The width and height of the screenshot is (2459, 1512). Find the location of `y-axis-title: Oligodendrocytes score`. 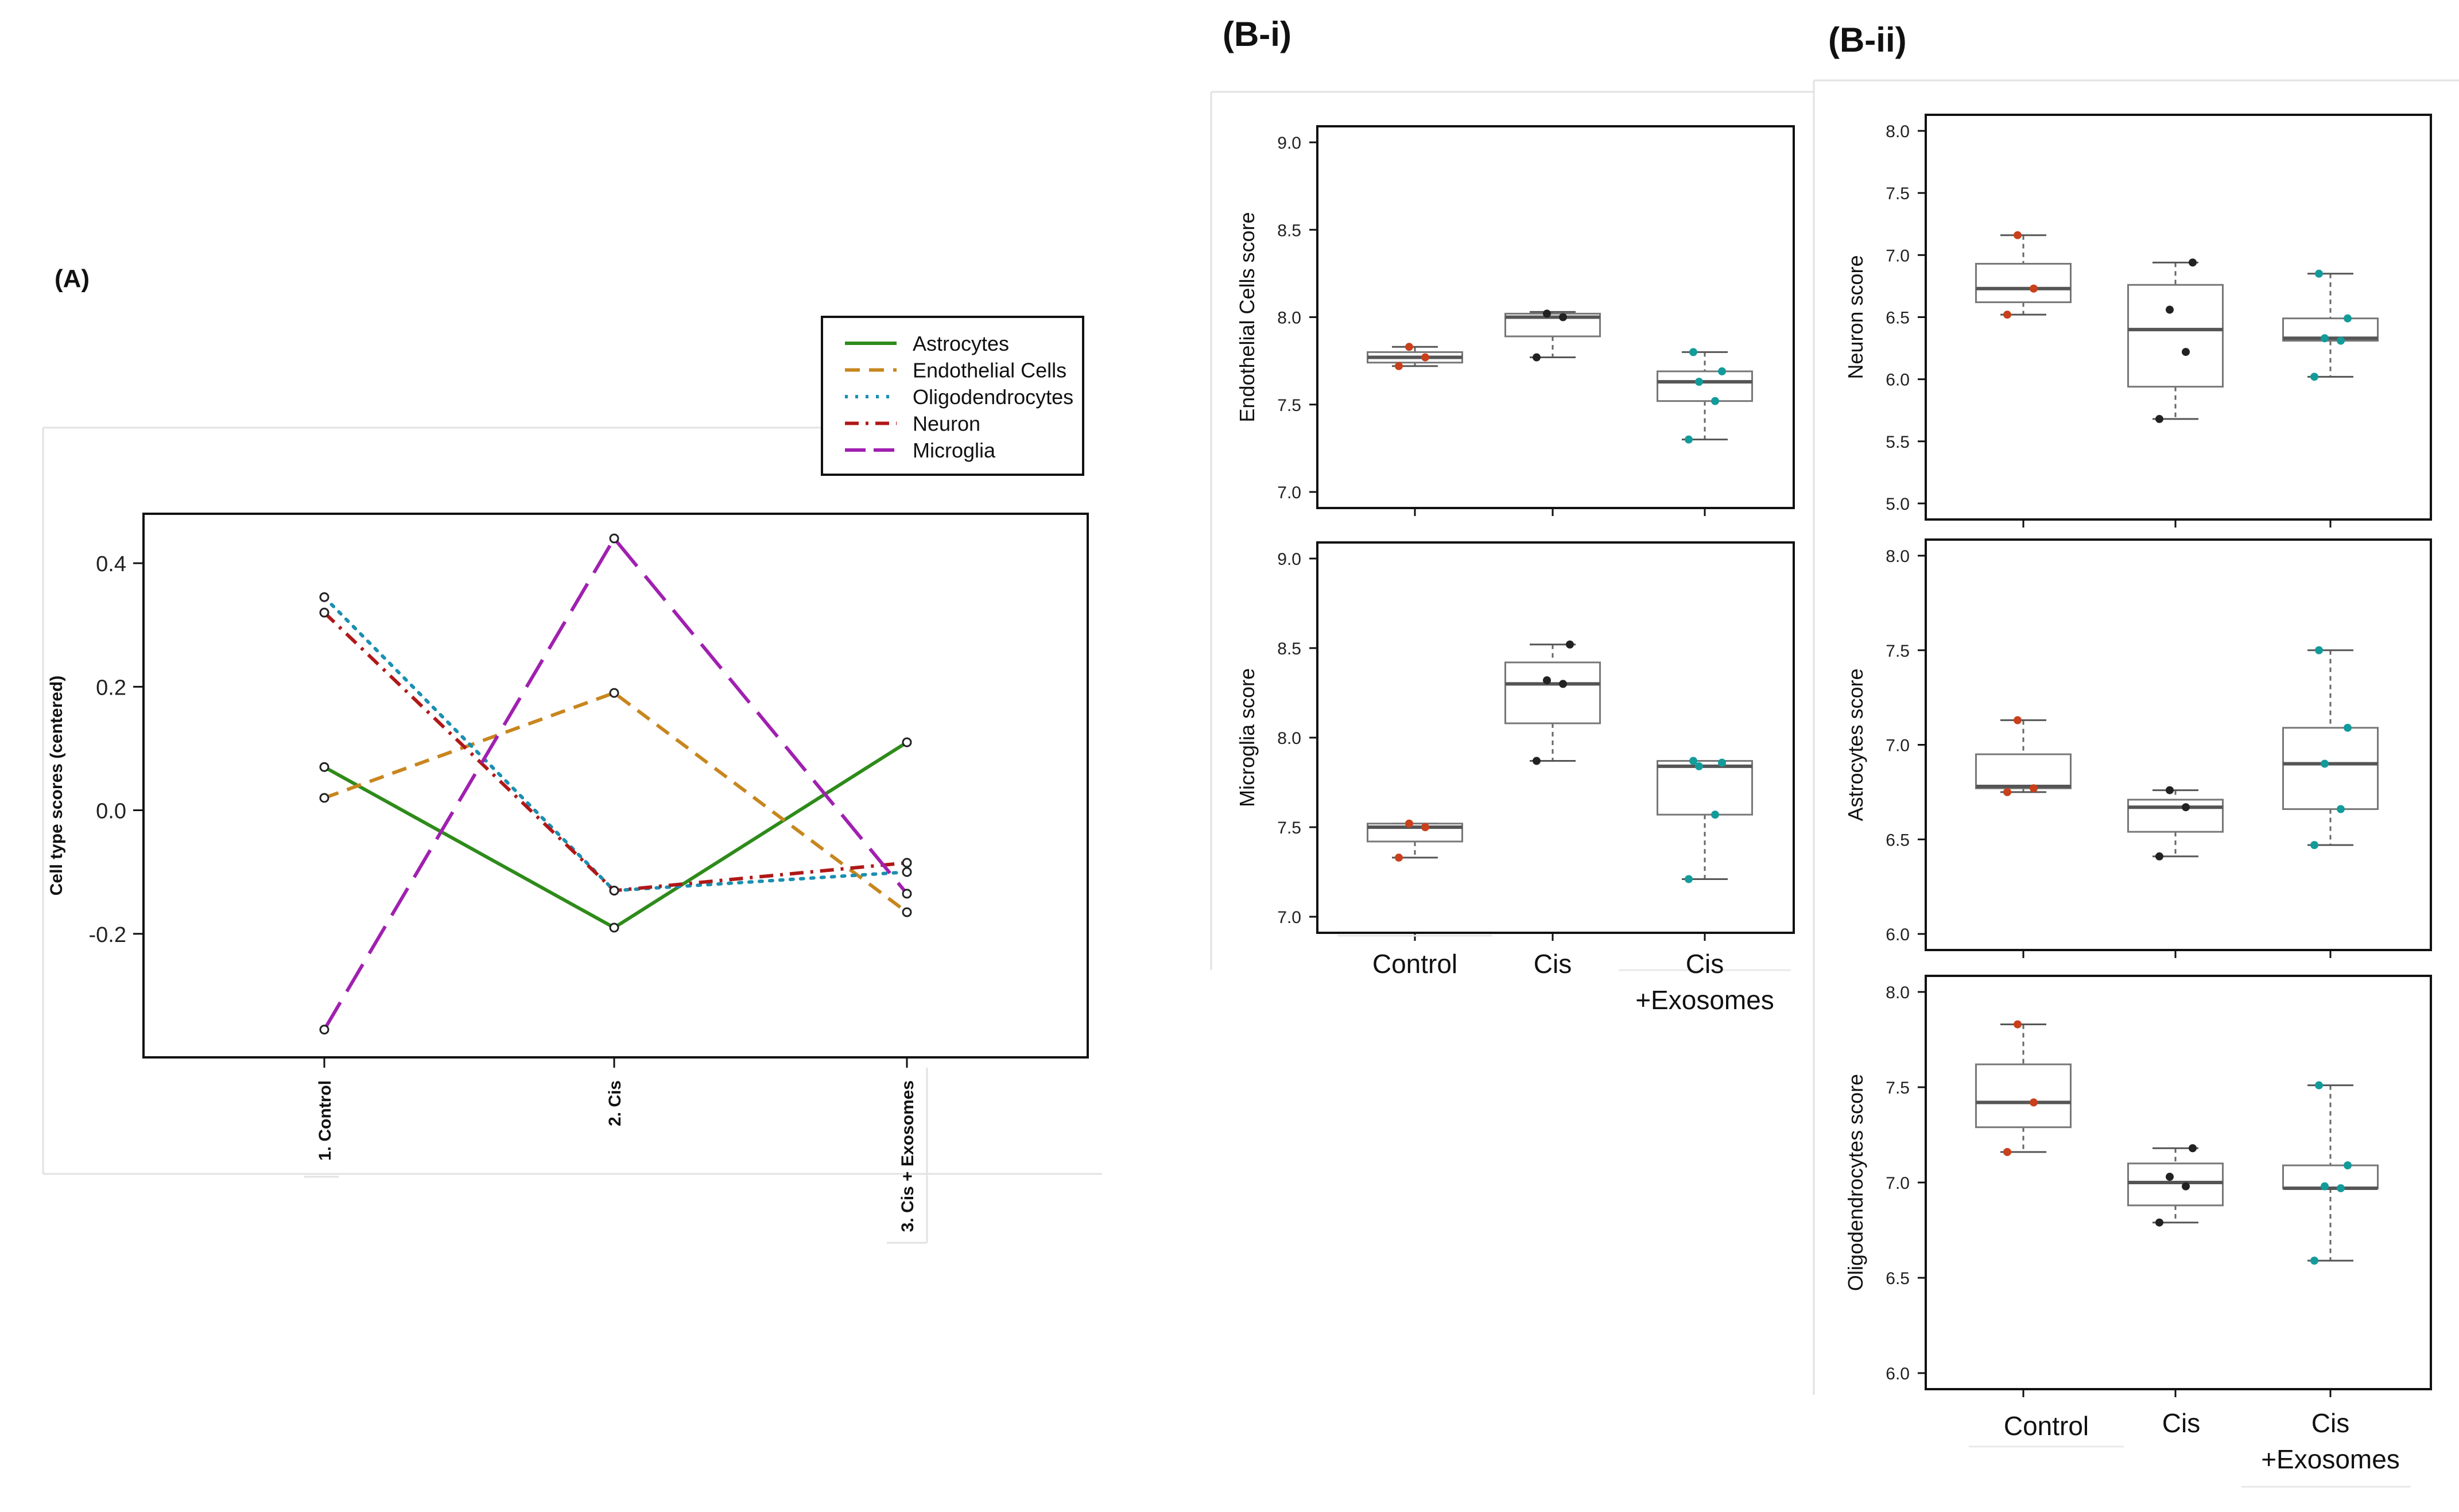

y-axis-title: Oligodendrocytes score is located at coordinates (1855, 1182).